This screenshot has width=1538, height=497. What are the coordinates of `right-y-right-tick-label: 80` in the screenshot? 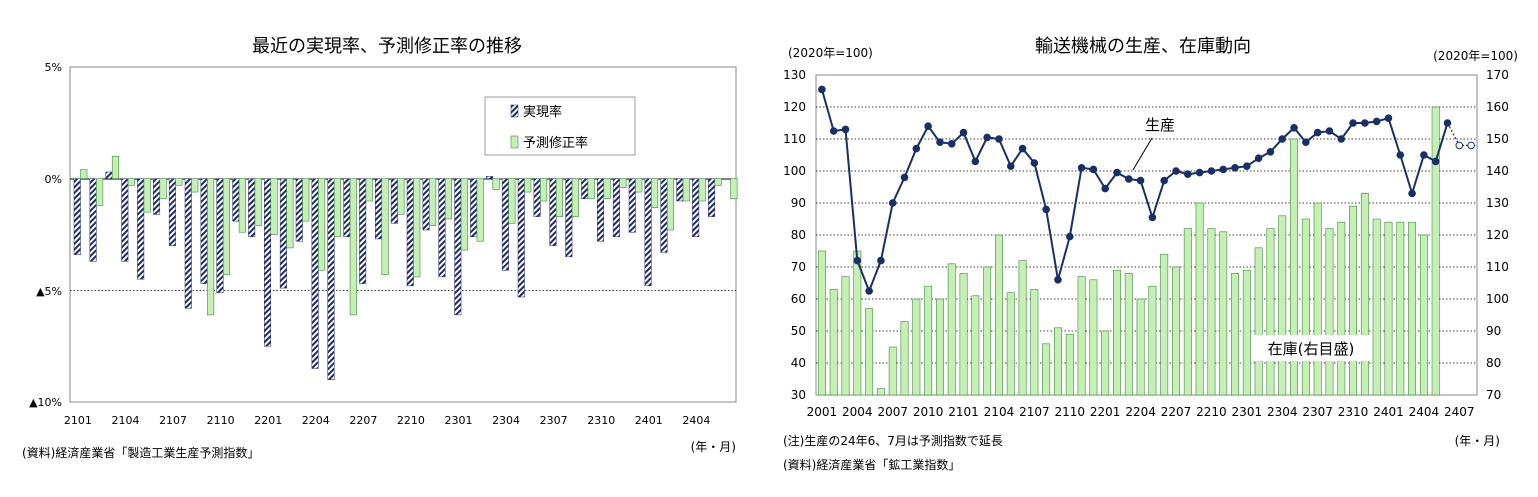 It's located at (1493, 363).